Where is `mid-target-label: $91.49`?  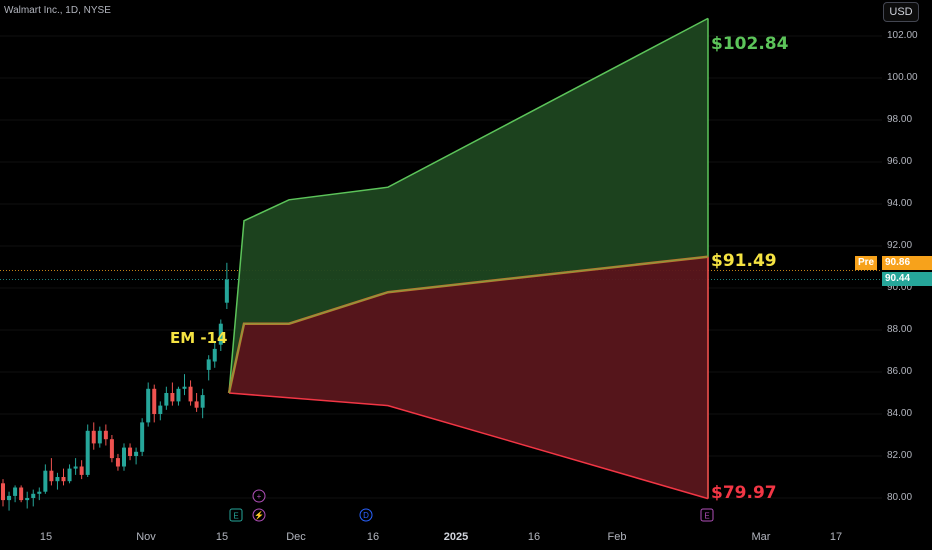 mid-target-label: $91.49 is located at coordinates (744, 261).